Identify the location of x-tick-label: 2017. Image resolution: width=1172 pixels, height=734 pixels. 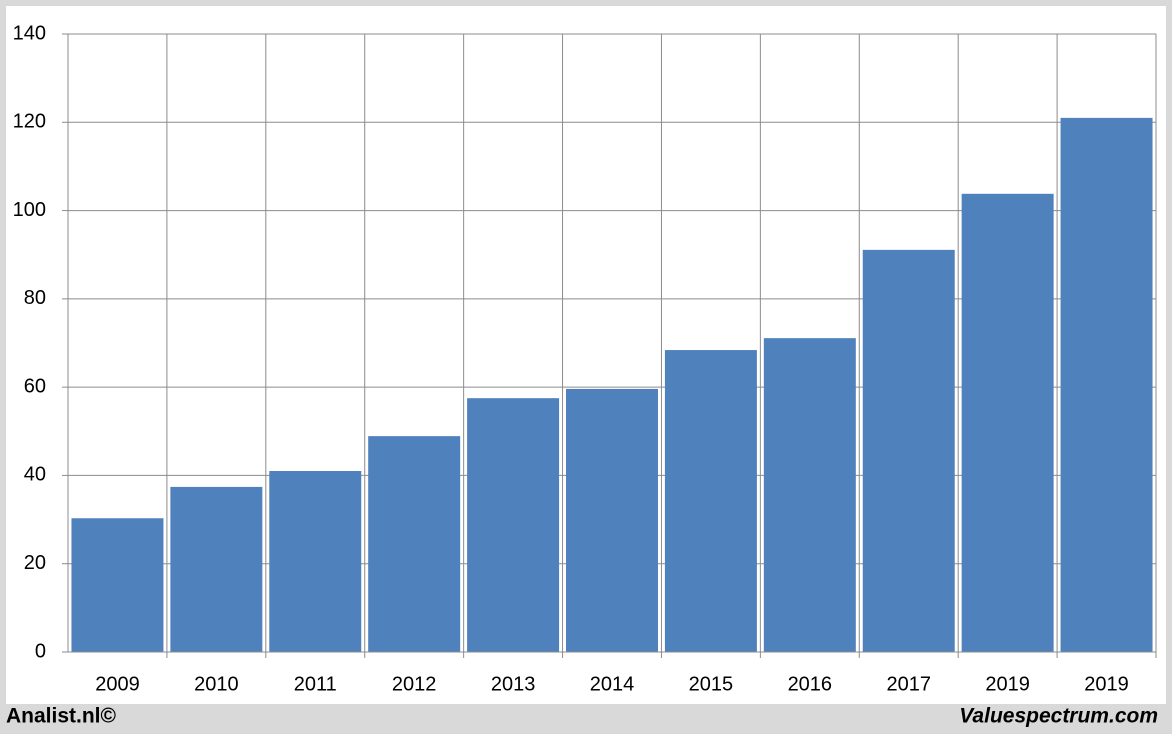
(908, 684).